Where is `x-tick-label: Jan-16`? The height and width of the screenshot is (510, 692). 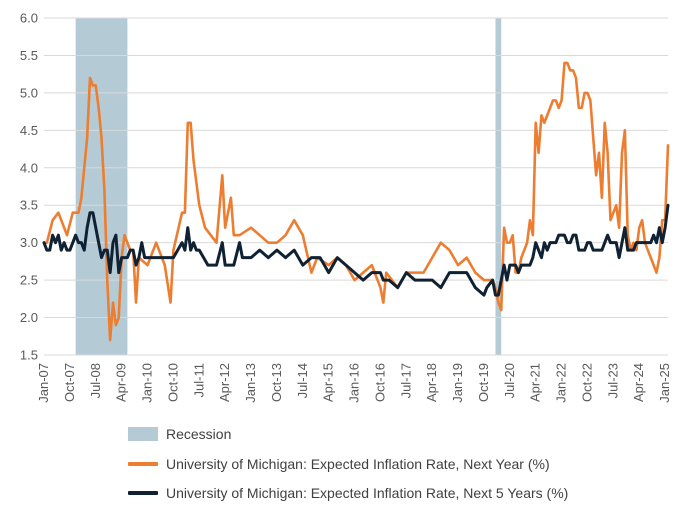
x-tick-label: Jan-16 is located at coordinates (354, 383).